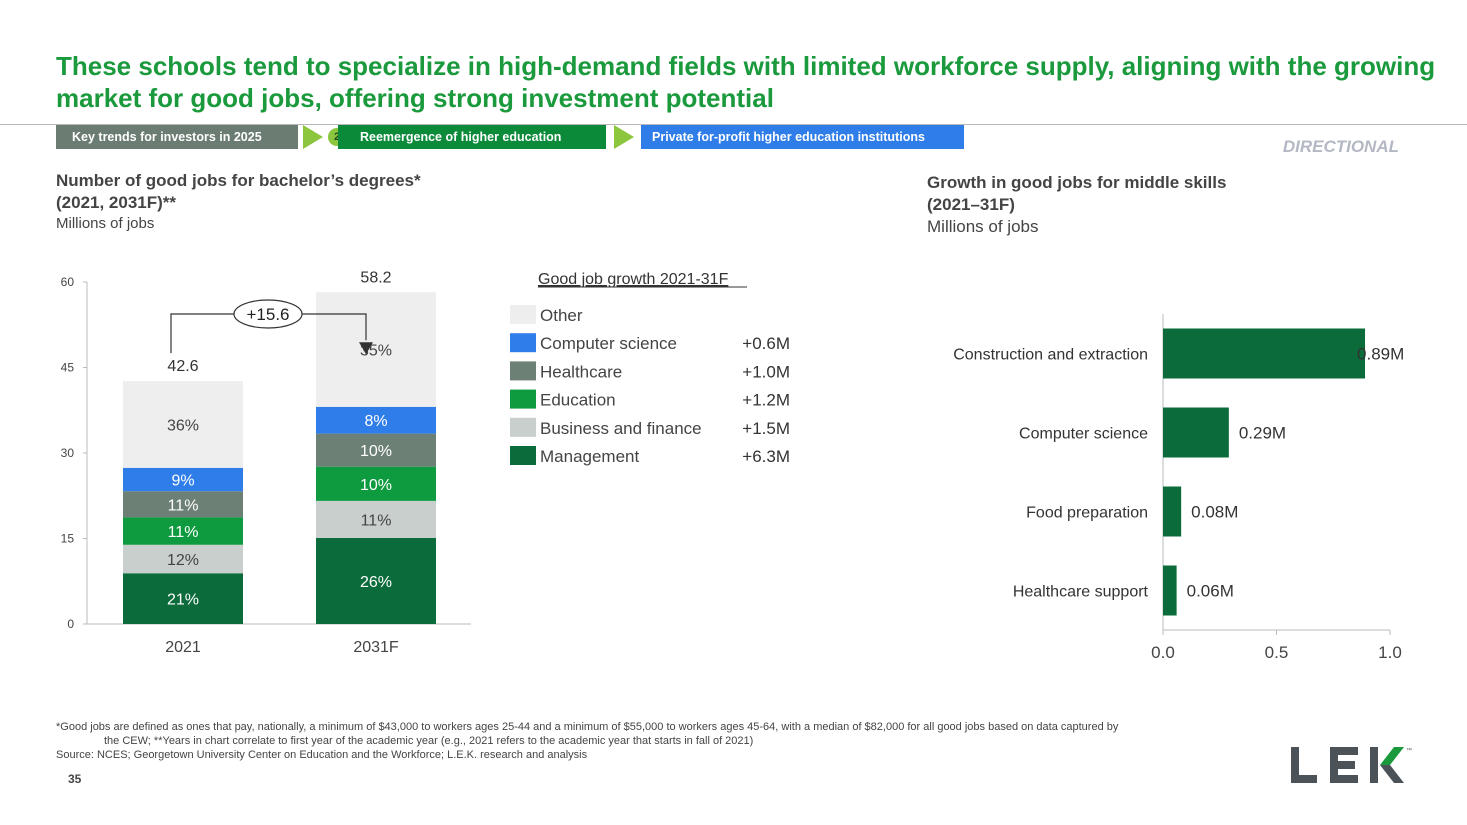  Describe the element at coordinates (633, 279) in the screenshot. I see `legend-title: Good job growth 2021-31F` at that location.